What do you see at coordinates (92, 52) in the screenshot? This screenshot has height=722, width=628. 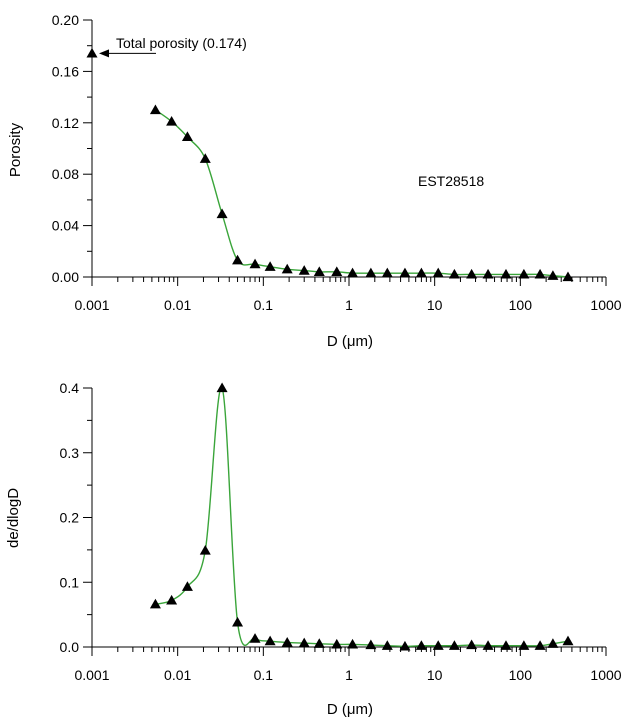 I see `total-porosity-point` at bounding box center [92, 52].